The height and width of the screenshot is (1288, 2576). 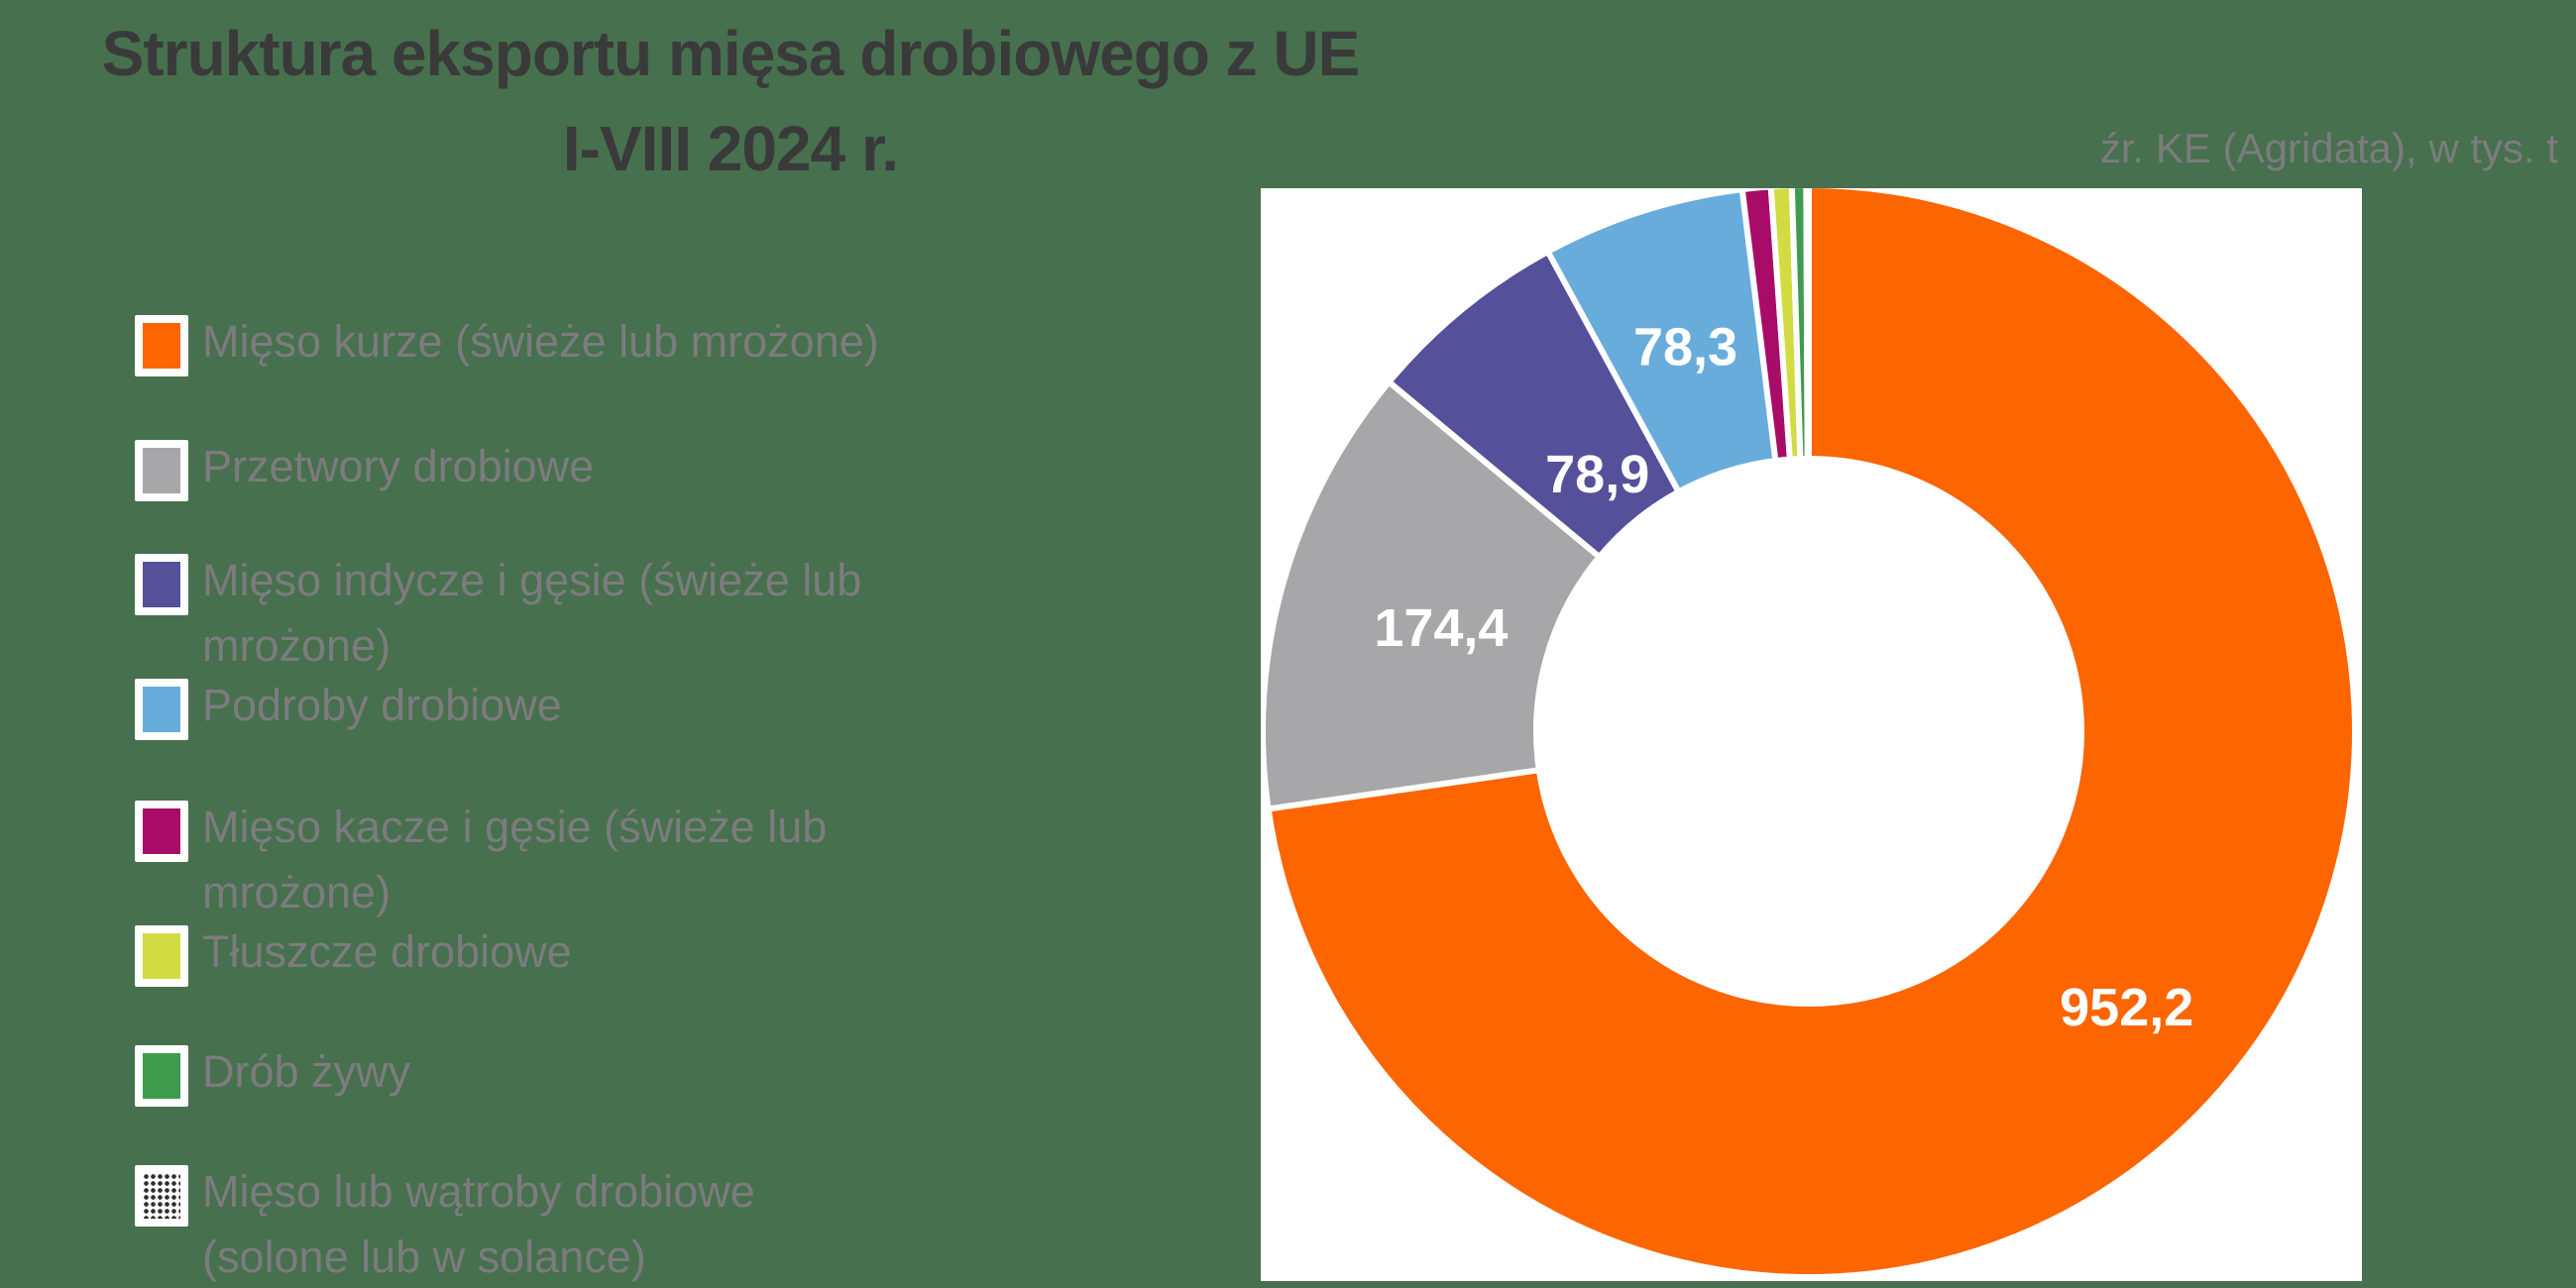 I want to click on source-note: źr. KE (Agridata), w tys. t, so click(x=2328, y=148).